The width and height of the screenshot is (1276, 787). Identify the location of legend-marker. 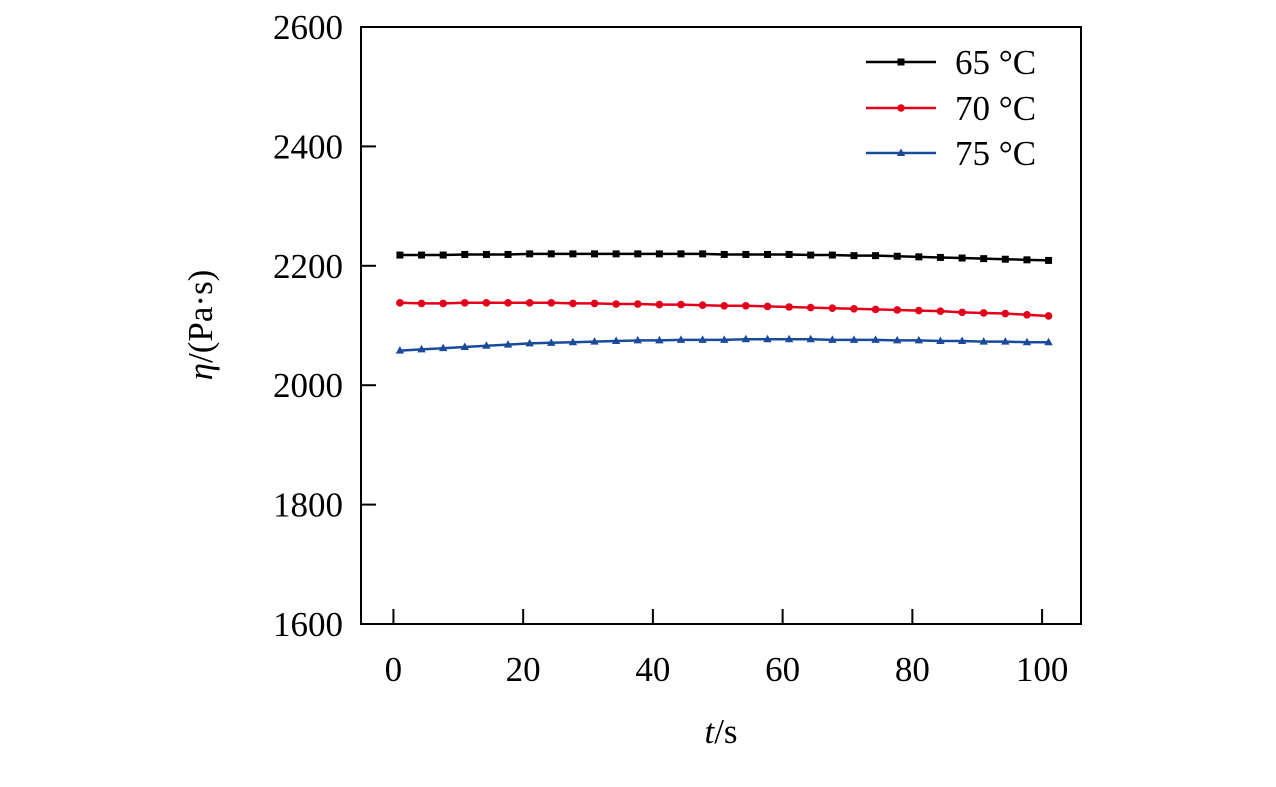
(901, 108).